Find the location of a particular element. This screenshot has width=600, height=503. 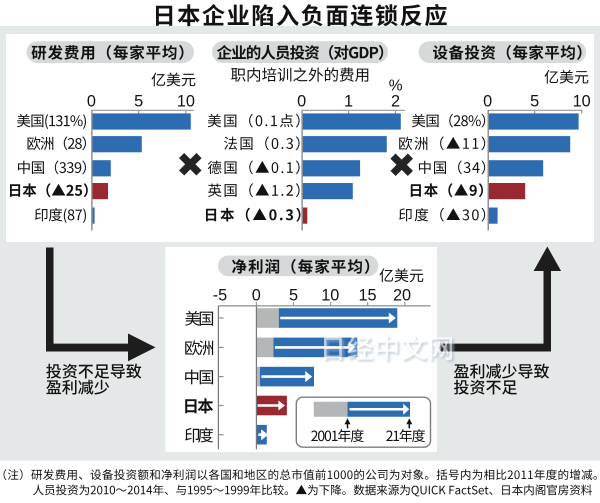

svg-text: 15 is located at coordinates (367, 295).